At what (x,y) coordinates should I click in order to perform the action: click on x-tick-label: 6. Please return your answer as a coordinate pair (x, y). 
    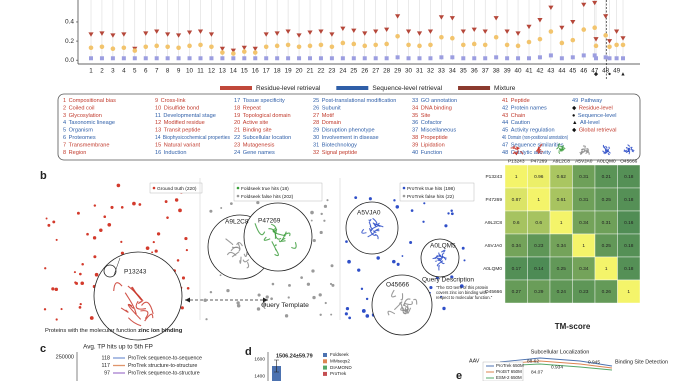
    Looking at the image, I should click on (146, 71).